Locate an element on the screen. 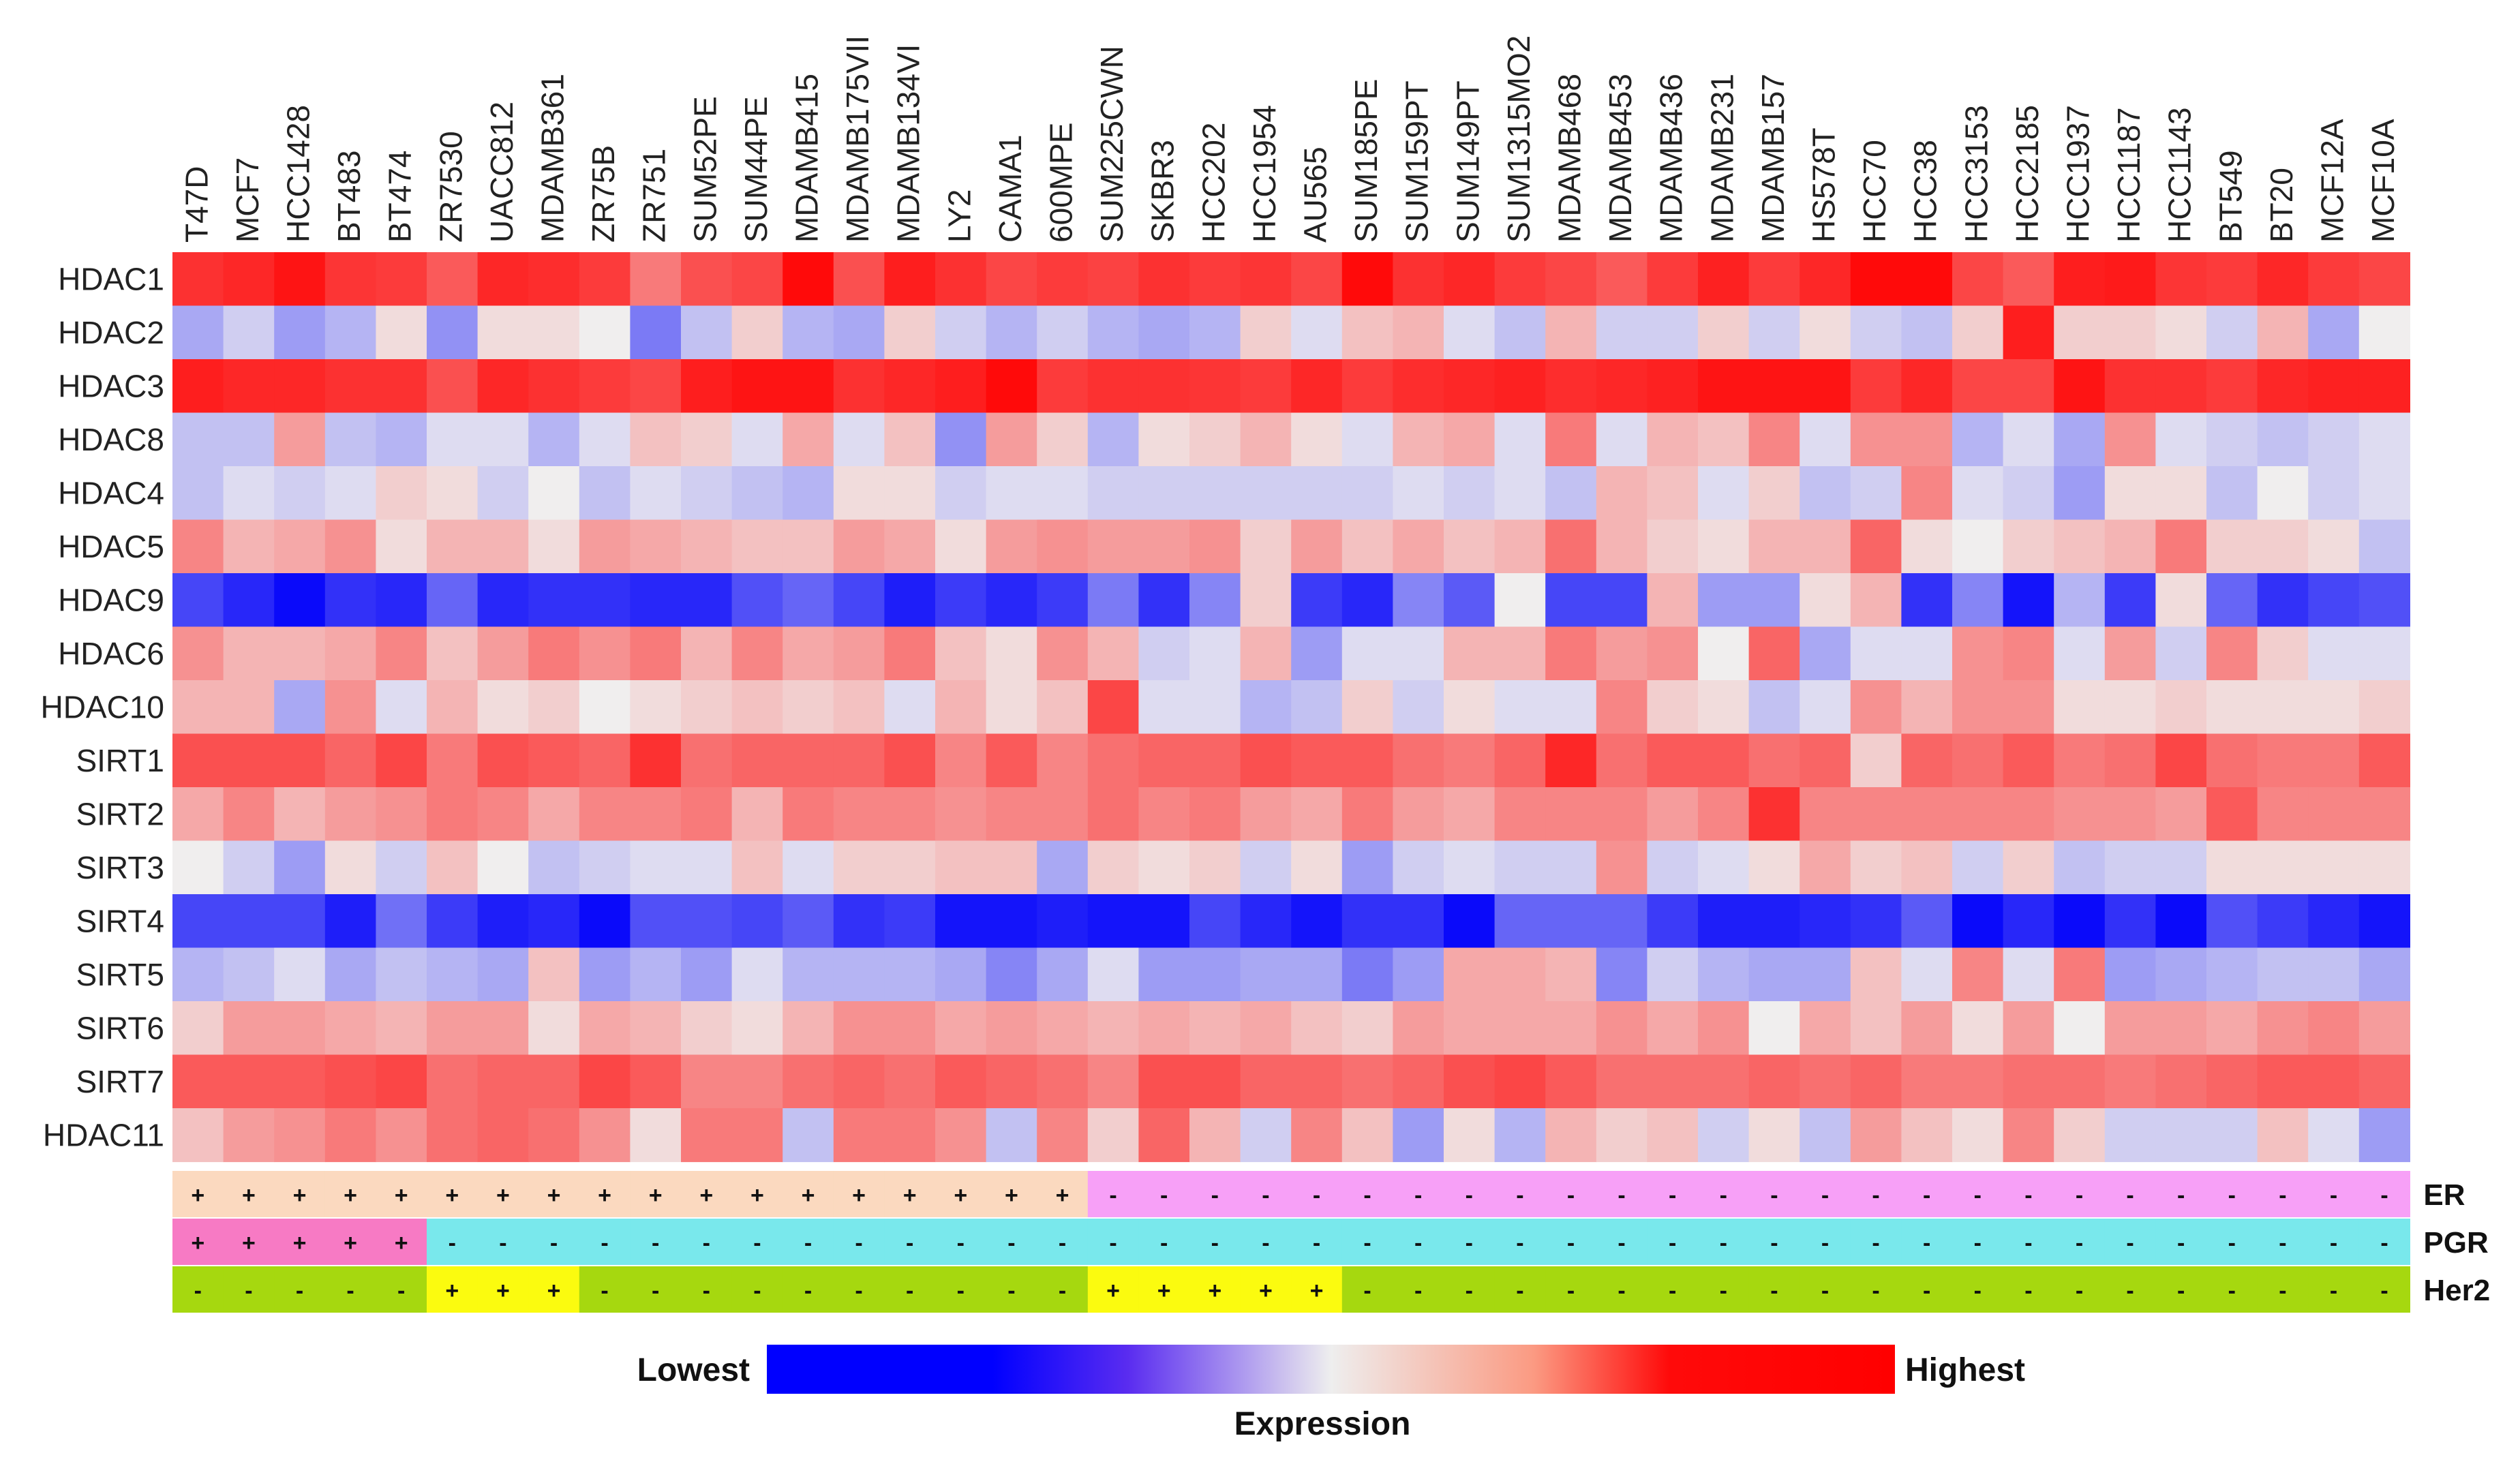  column-label: SUM1315MO2 is located at coordinates (1518, 139).